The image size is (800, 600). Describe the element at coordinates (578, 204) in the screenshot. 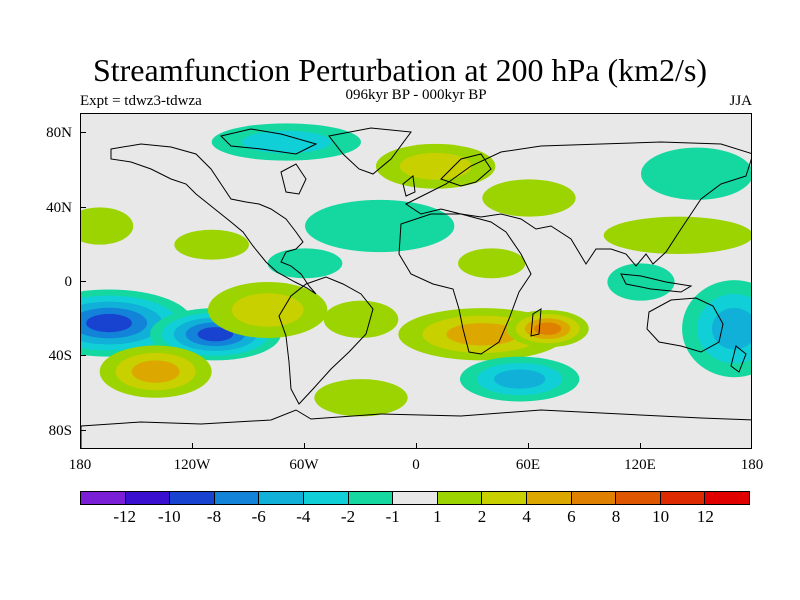

I see `coast-eurasia` at that location.